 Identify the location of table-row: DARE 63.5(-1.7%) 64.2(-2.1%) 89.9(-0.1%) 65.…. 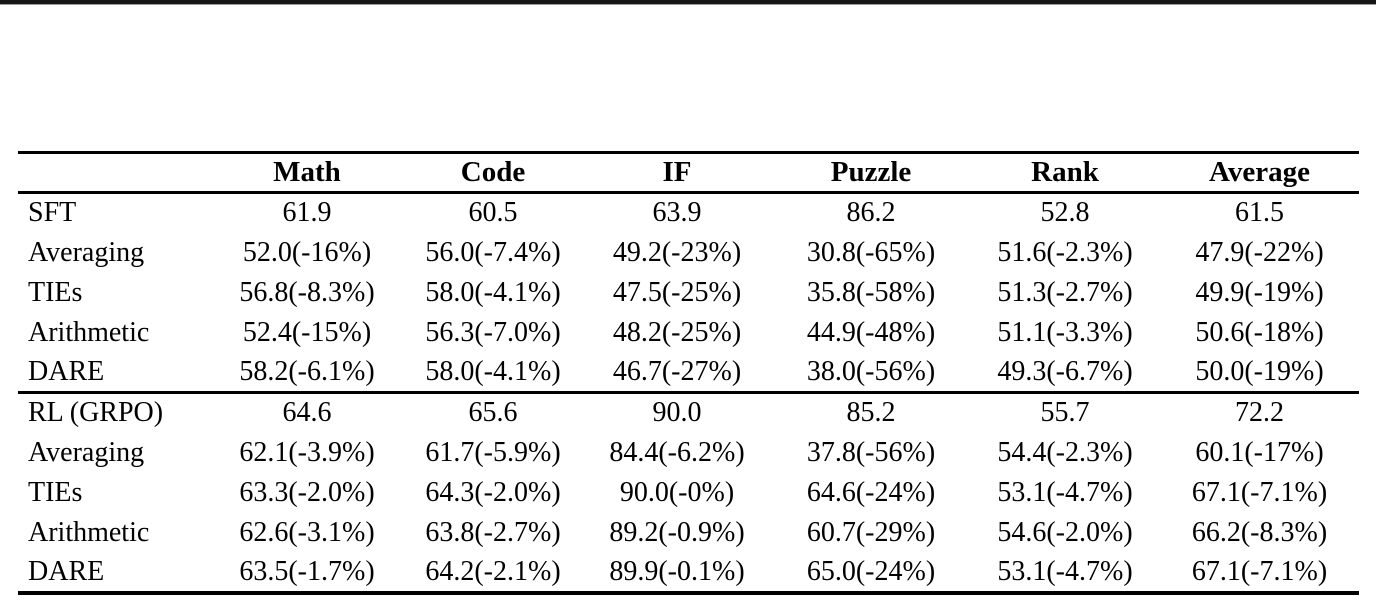
(688, 573).